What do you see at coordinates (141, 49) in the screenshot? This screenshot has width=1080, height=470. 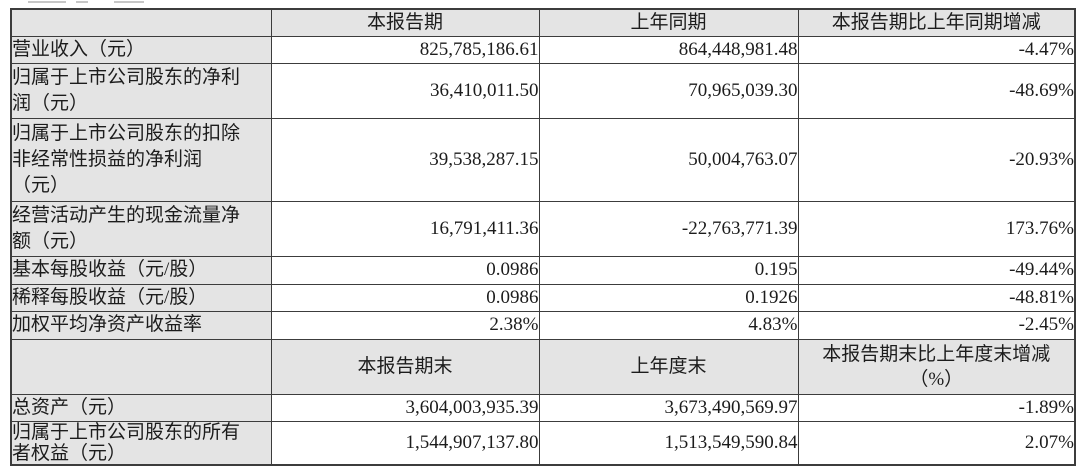 I see `row-label: 营业收入（元）` at bounding box center [141, 49].